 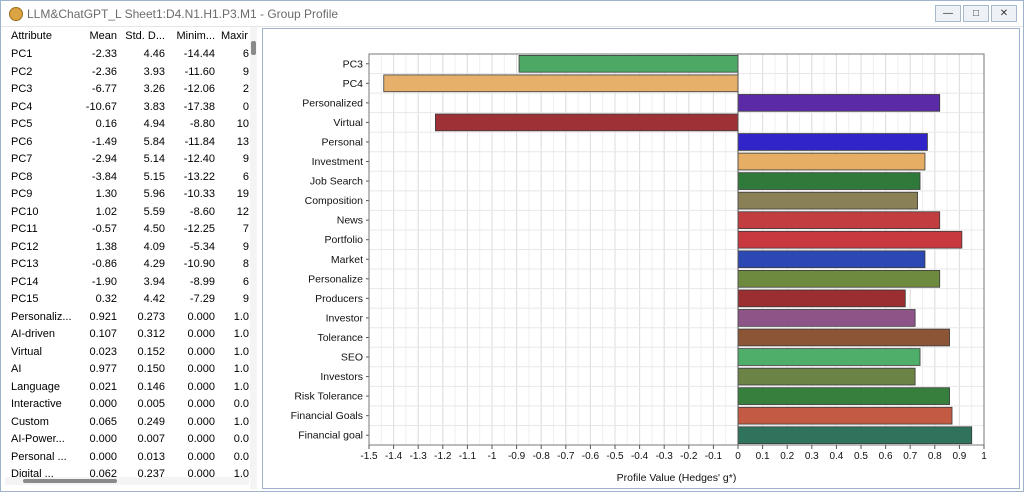 I want to click on minimum-cell: -12.06, so click(x=199, y=89).